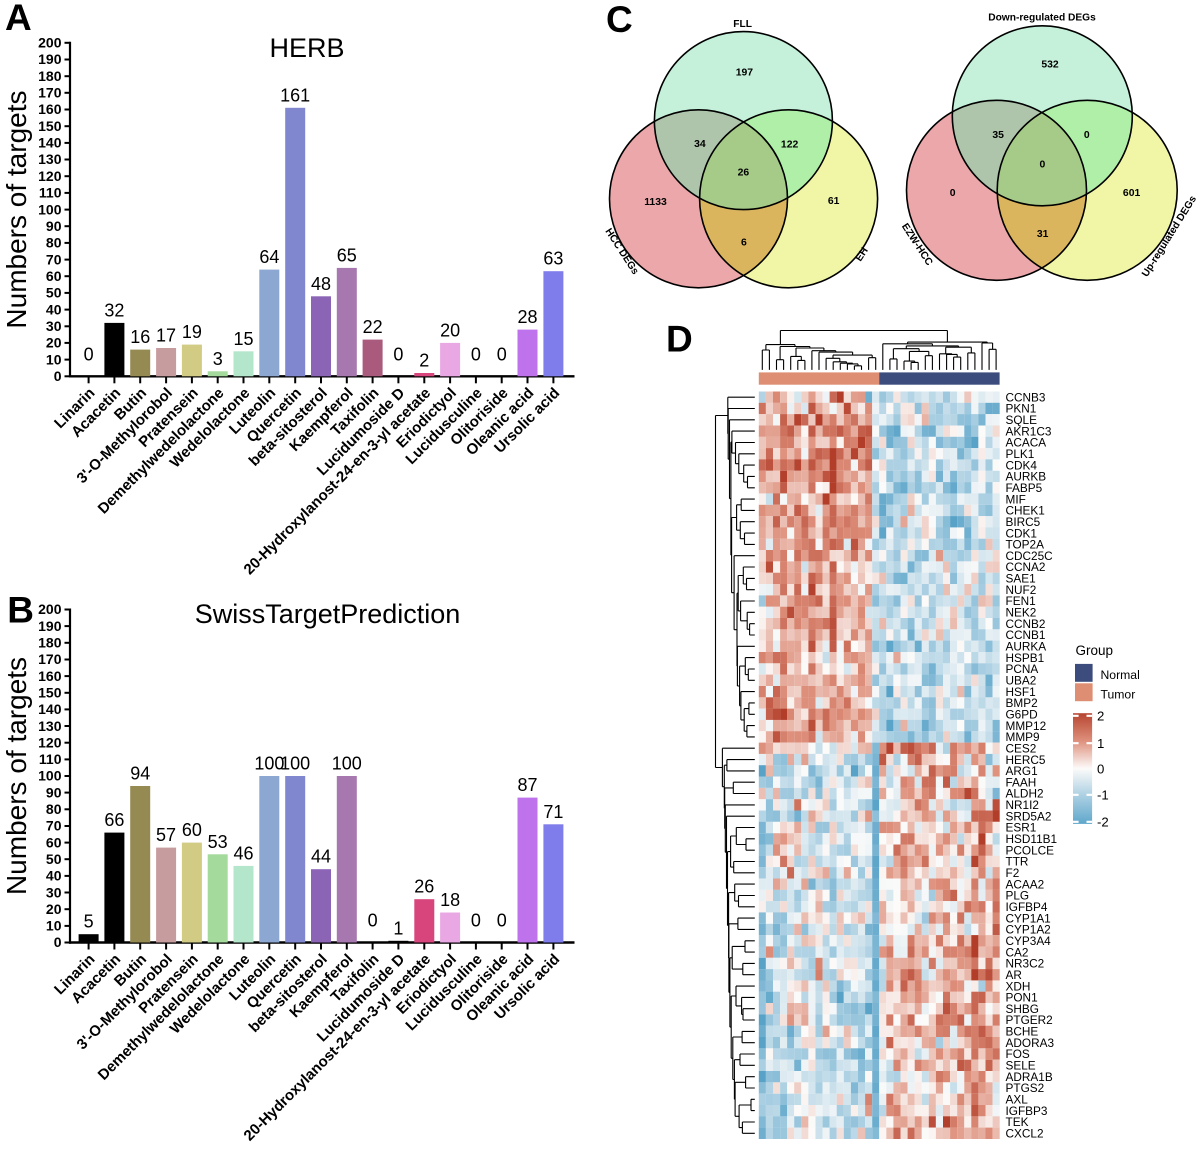 This screenshot has height=1152, width=1200. What do you see at coordinates (744, 172) in the screenshot?
I see `svg-text: 26` at bounding box center [744, 172].